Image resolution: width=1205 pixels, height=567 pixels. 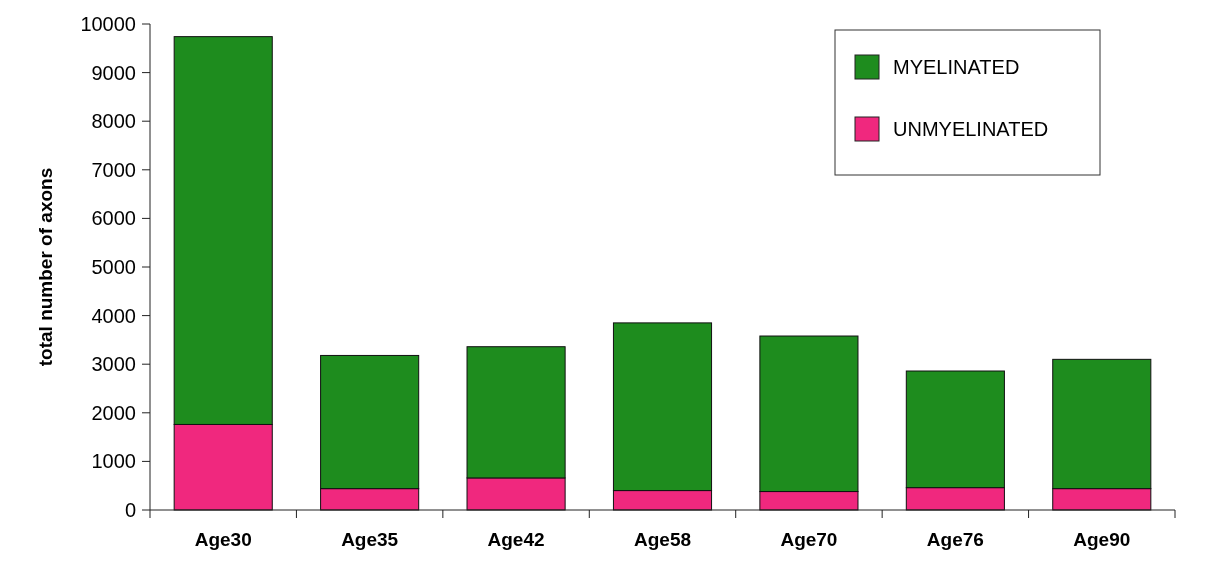 I want to click on y-tick-label: 6000, so click(x=113, y=218).